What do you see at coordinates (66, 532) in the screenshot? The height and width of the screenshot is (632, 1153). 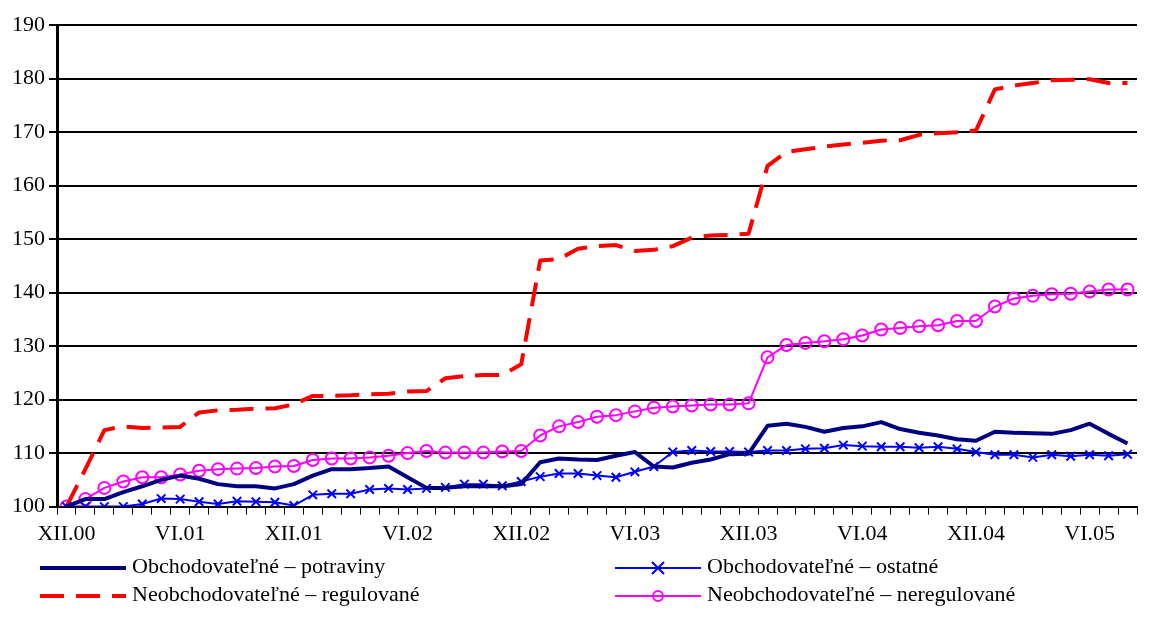 I see `x-tick-label: XII.00` at bounding box center [66, 532].